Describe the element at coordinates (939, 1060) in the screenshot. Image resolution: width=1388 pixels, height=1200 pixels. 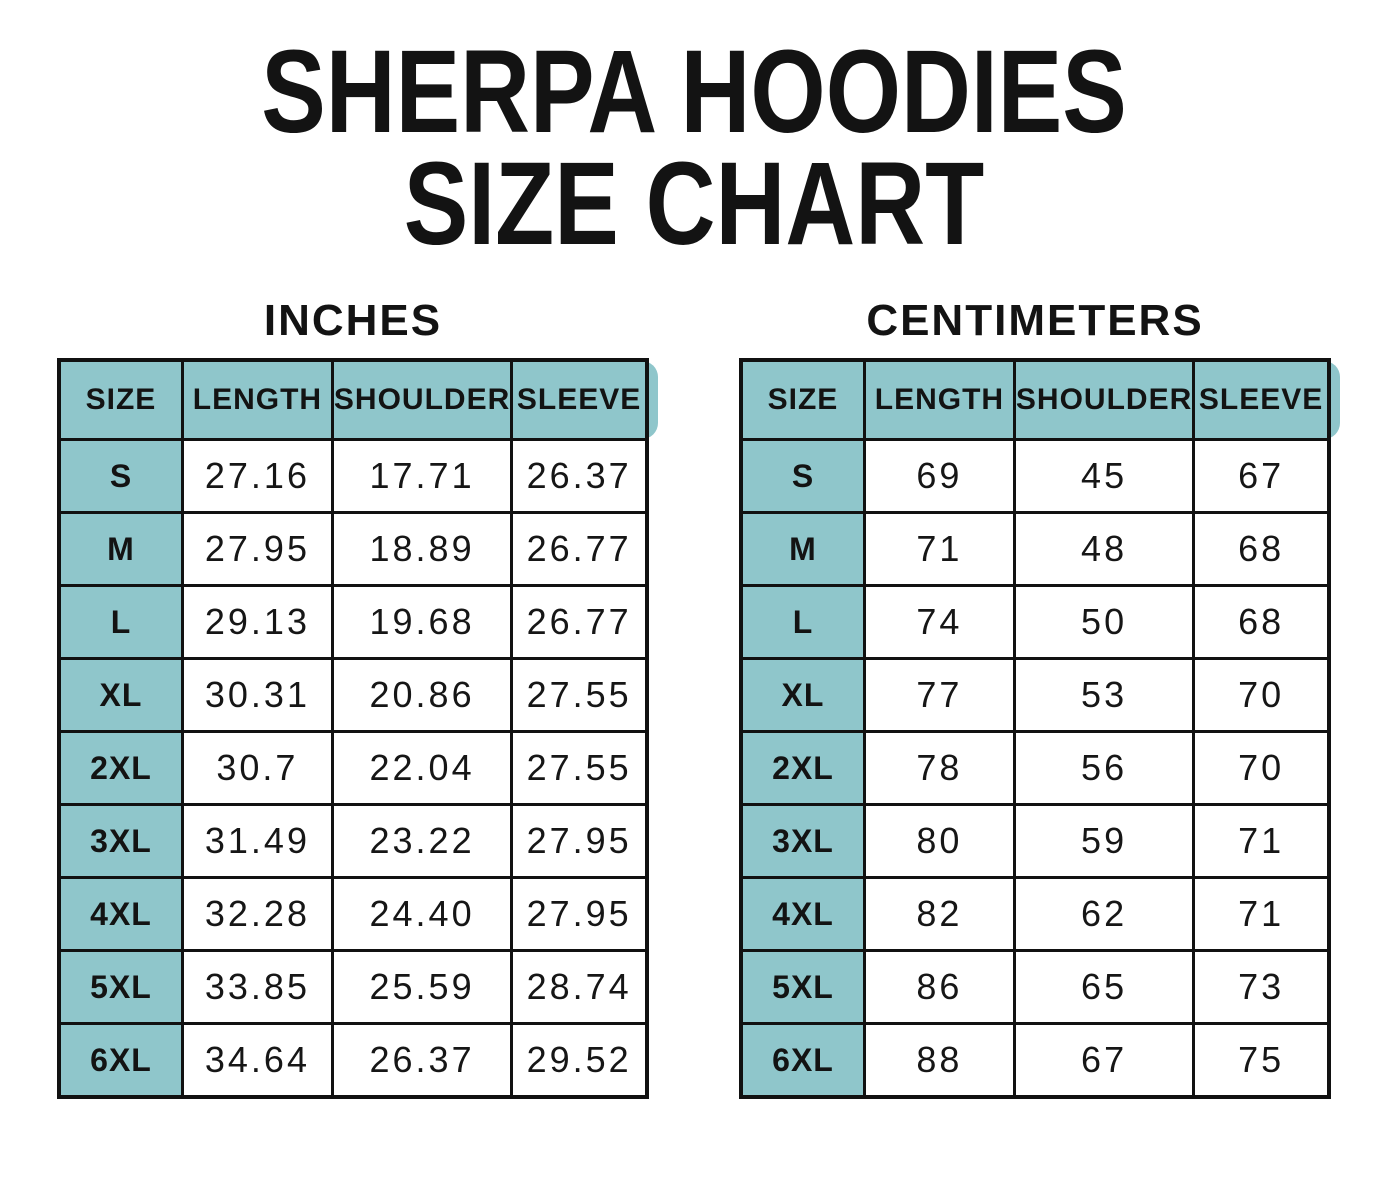
I see `measurement-value: 88` at that location.